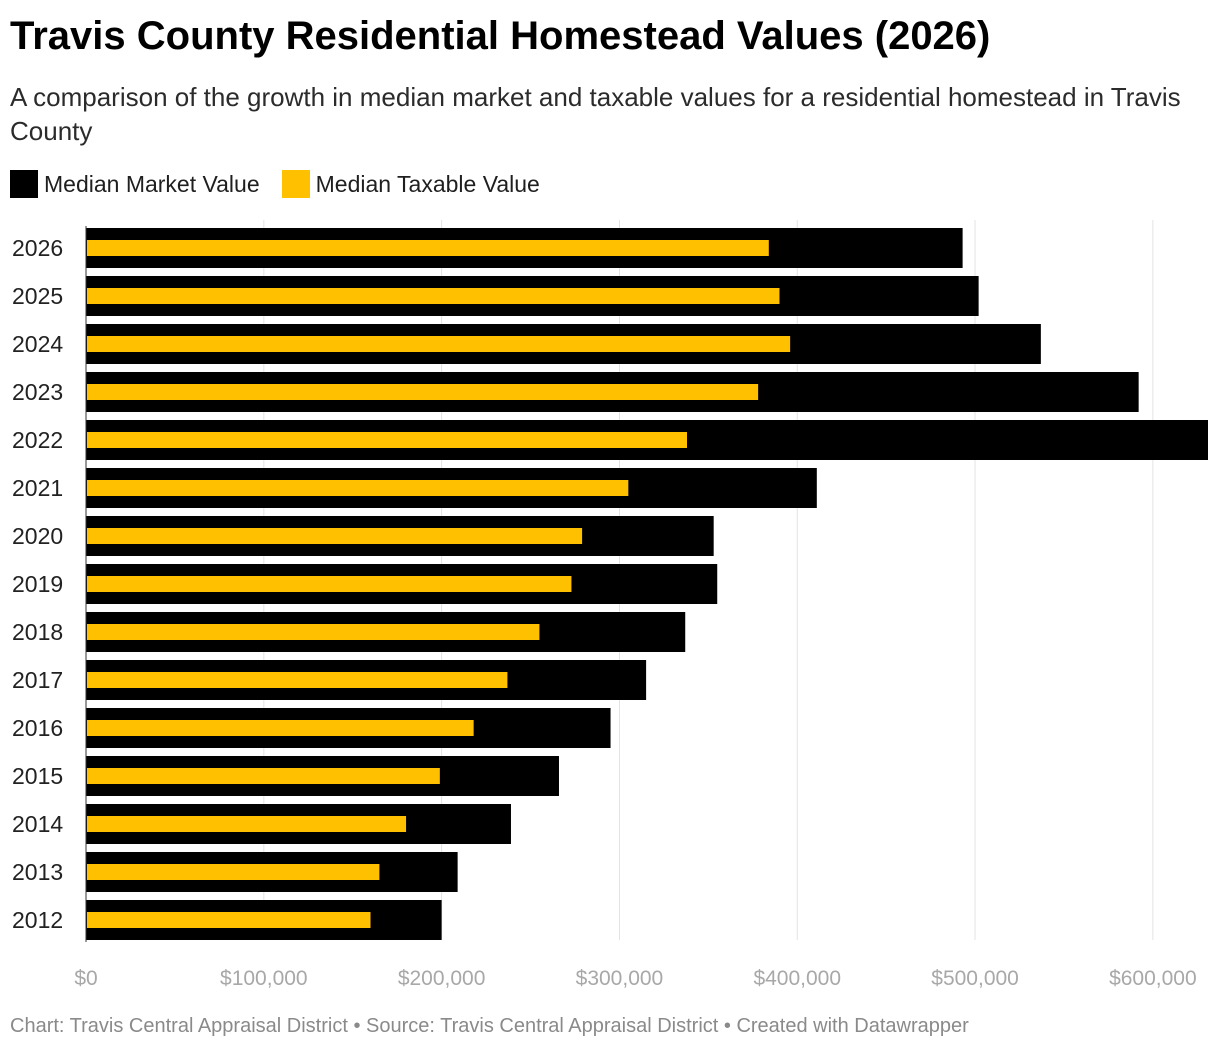 This screenshot has height=1052, width=1220. Describe the element at coordinates (975, 978) in the screenshot. I see `x-tick-label: $500,000` at that location.